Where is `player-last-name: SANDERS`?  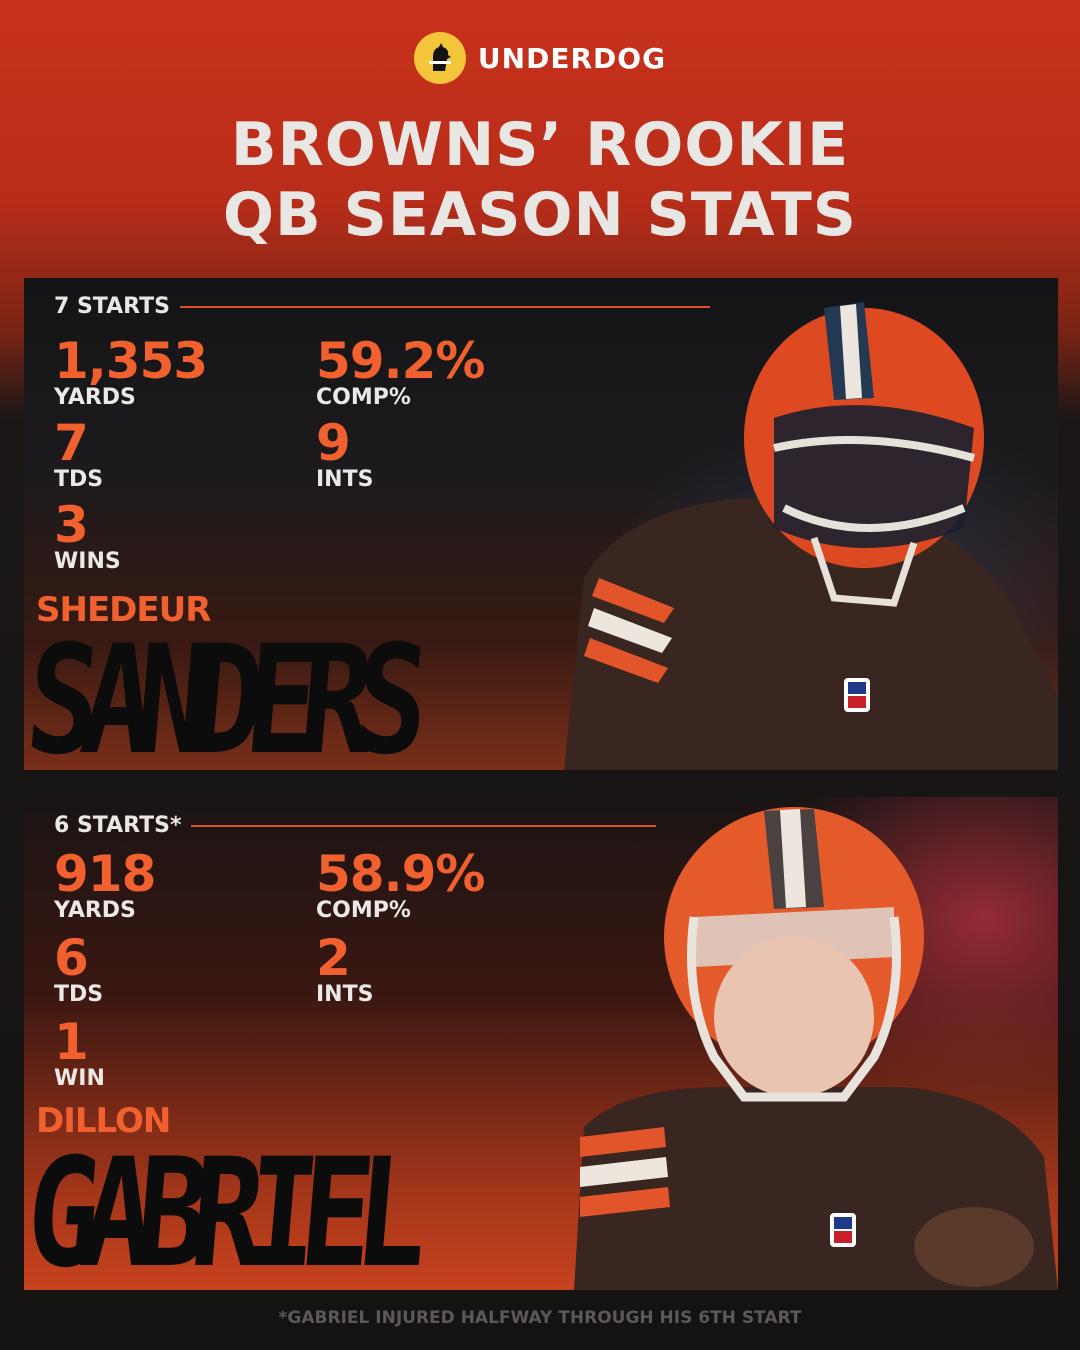
player-last-name: SANDERS is located at coordinates (221, 692).